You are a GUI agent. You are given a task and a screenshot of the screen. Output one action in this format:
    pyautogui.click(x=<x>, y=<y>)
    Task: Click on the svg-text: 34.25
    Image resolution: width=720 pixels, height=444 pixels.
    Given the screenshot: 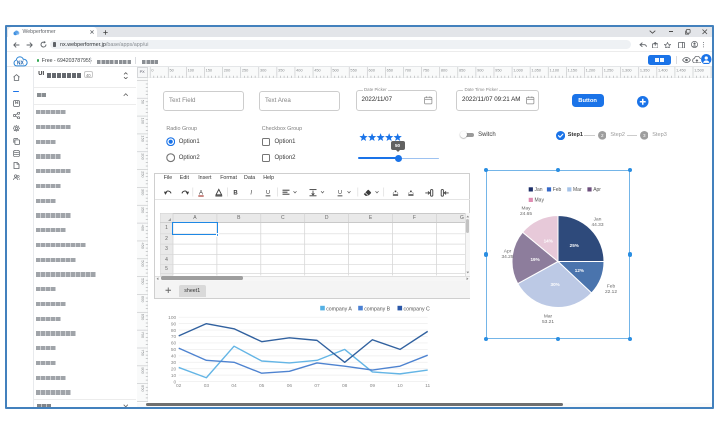 What is the action you would take?
    pyautogui.click(x=507, y=257)
    